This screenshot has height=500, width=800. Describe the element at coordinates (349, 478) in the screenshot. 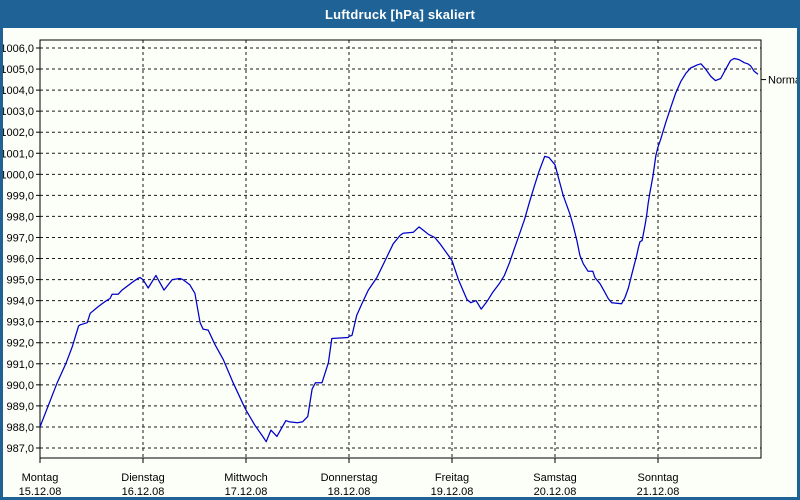

I see `day-name-label: Donnerstag` at that location.